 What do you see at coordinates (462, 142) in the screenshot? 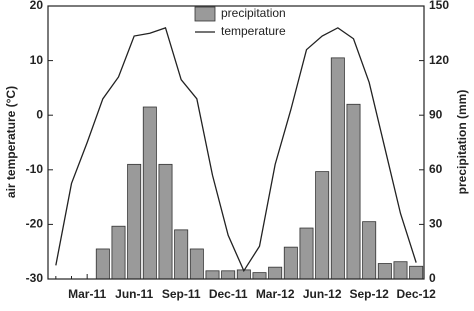
I see `y2-axis-label: precipitation (mm)` at bounding box center [462, 142].